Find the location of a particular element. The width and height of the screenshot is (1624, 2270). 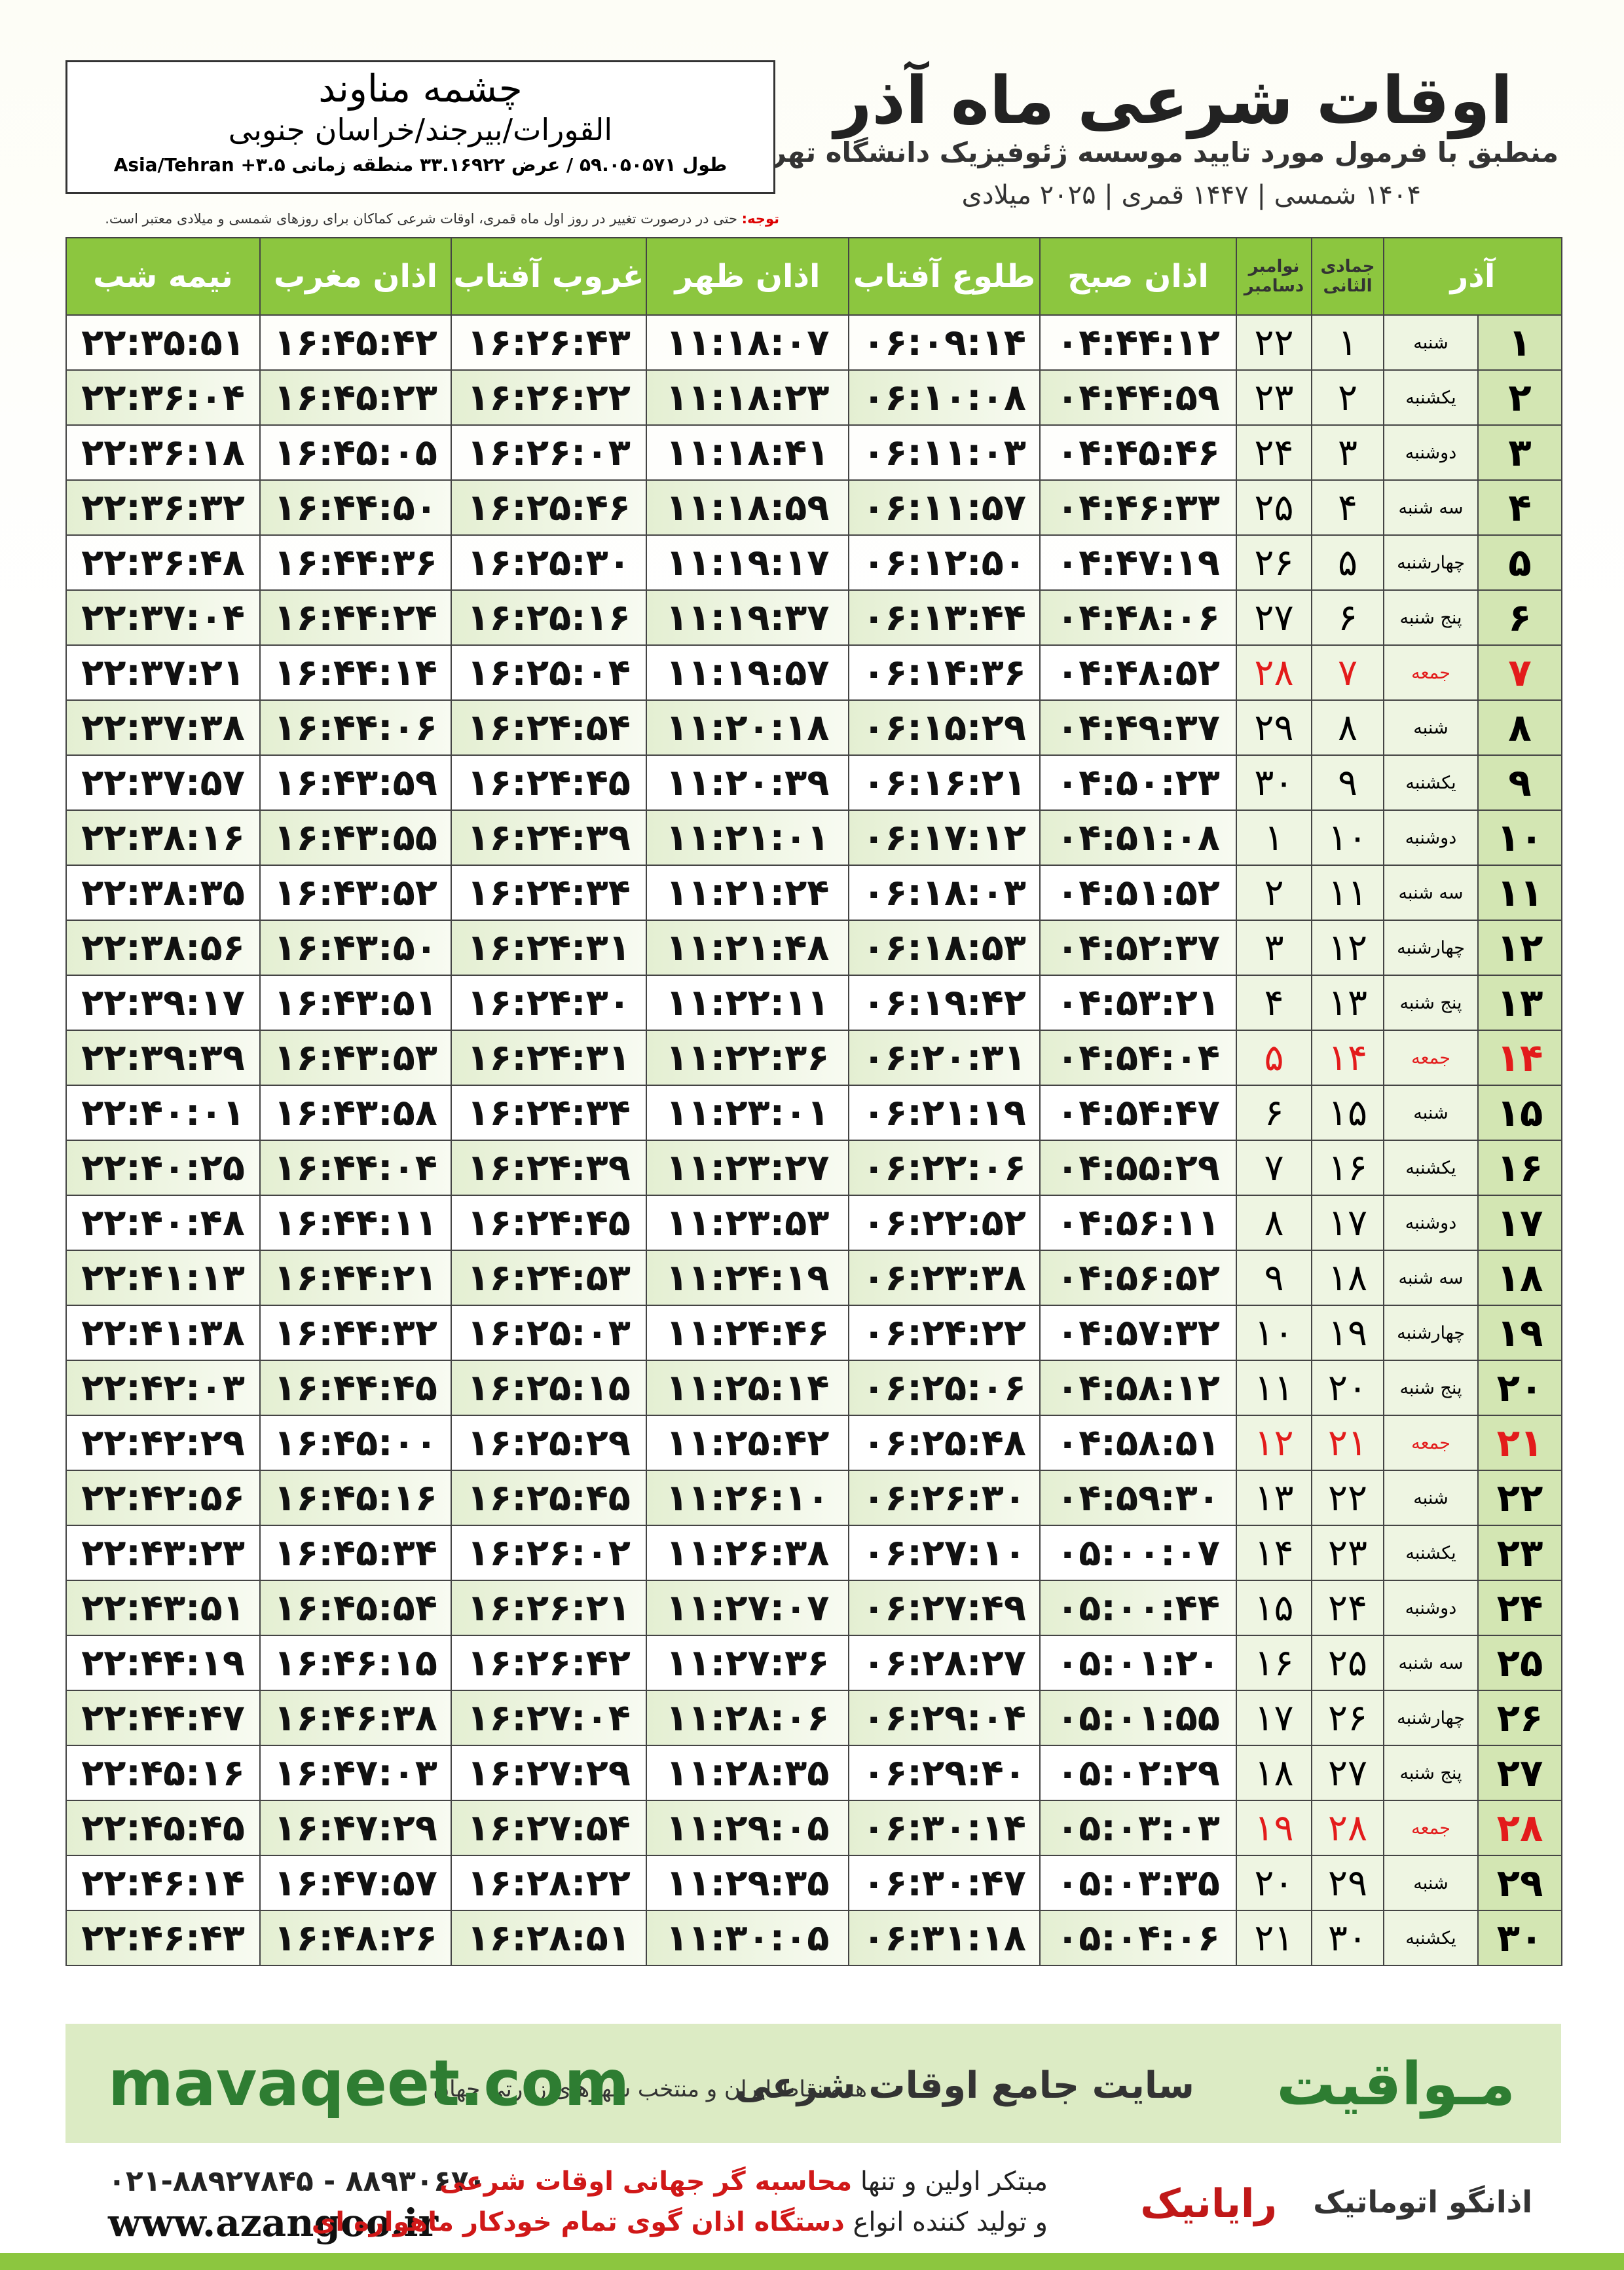

table-cell: ۱۱:۲۰:۳۹ is located at coordinates (747, 782).